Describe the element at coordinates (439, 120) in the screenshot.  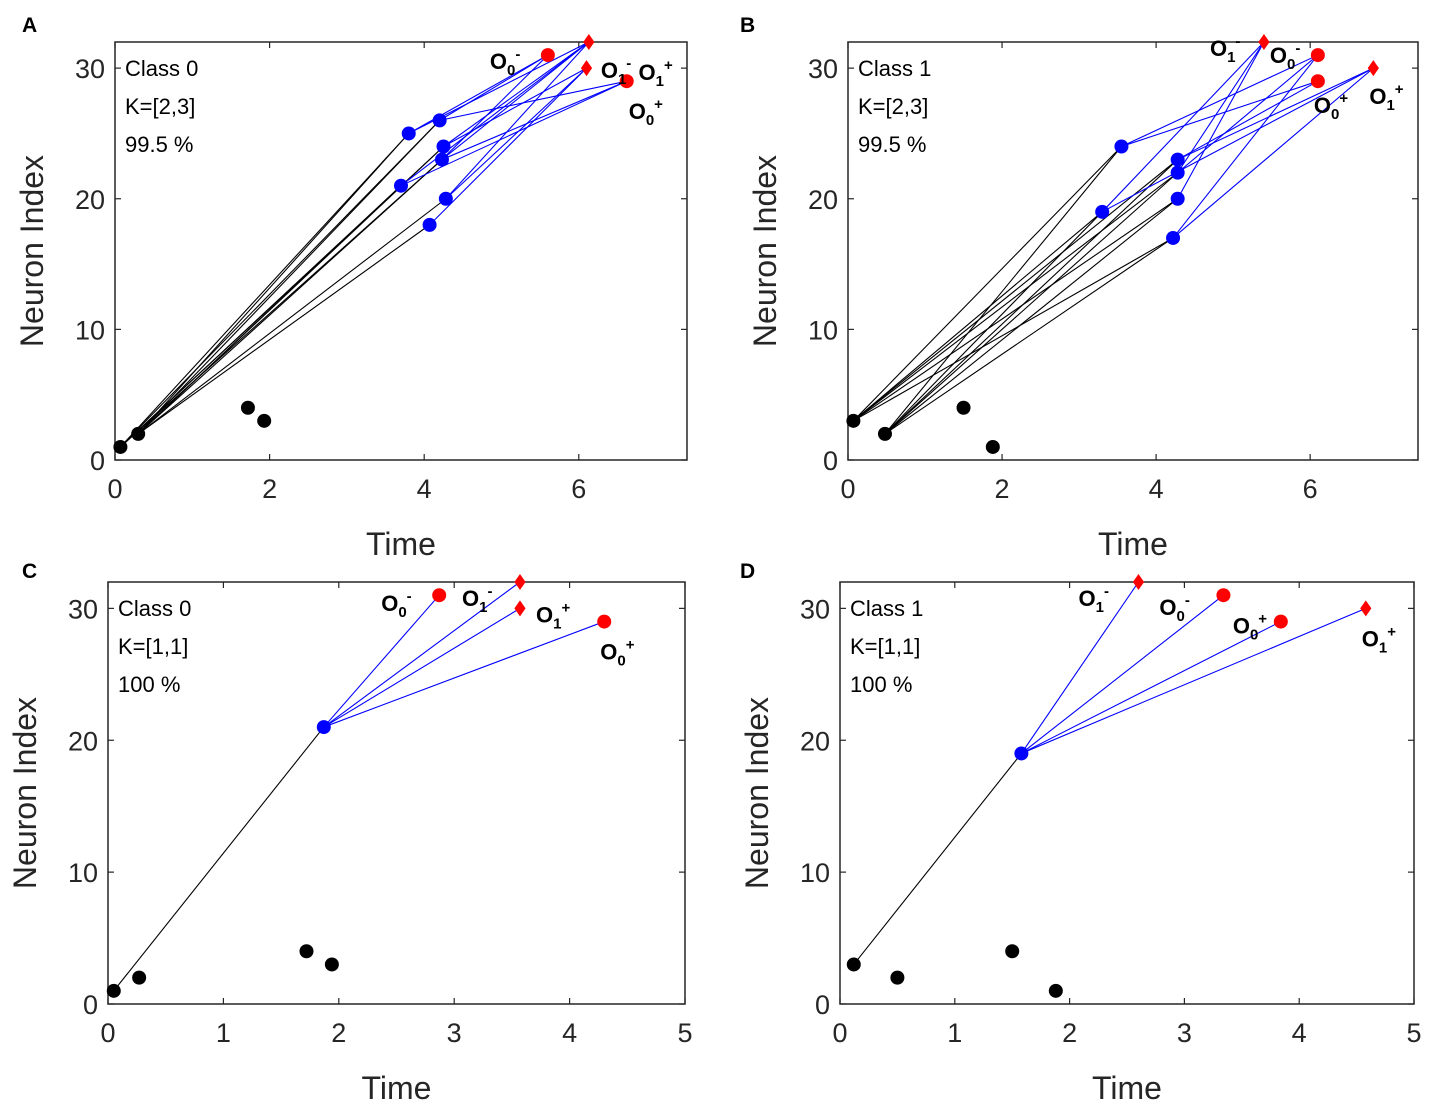
I see `panel-a-marker-h26` at that location.